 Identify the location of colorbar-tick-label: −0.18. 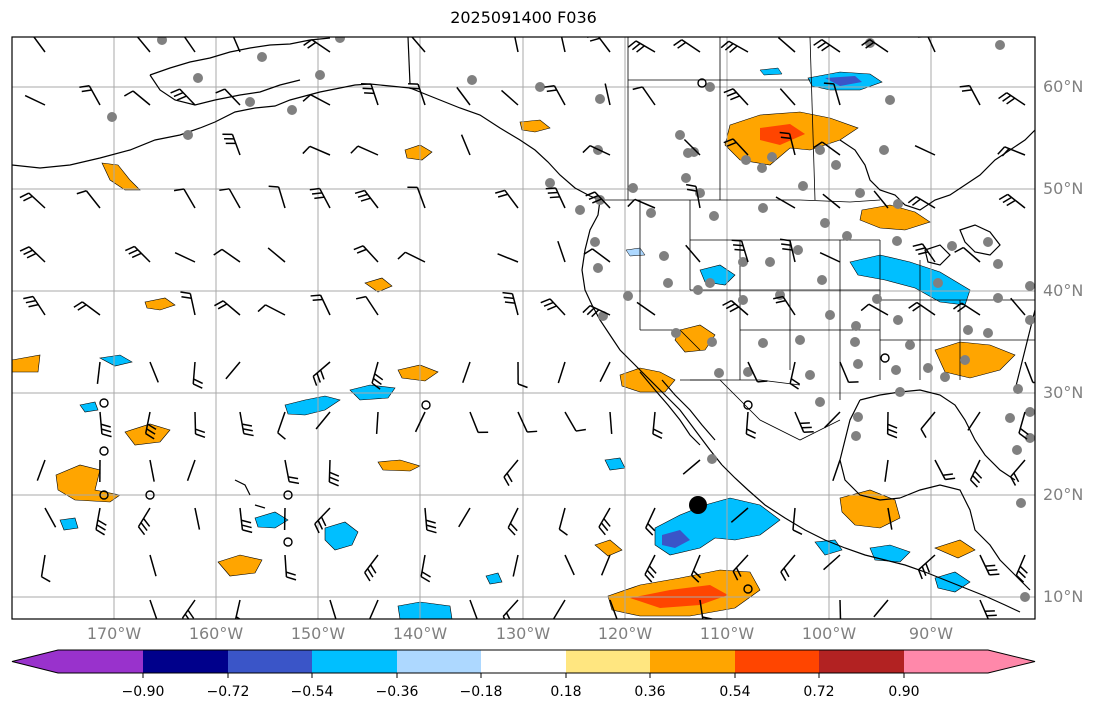
(481, 692).